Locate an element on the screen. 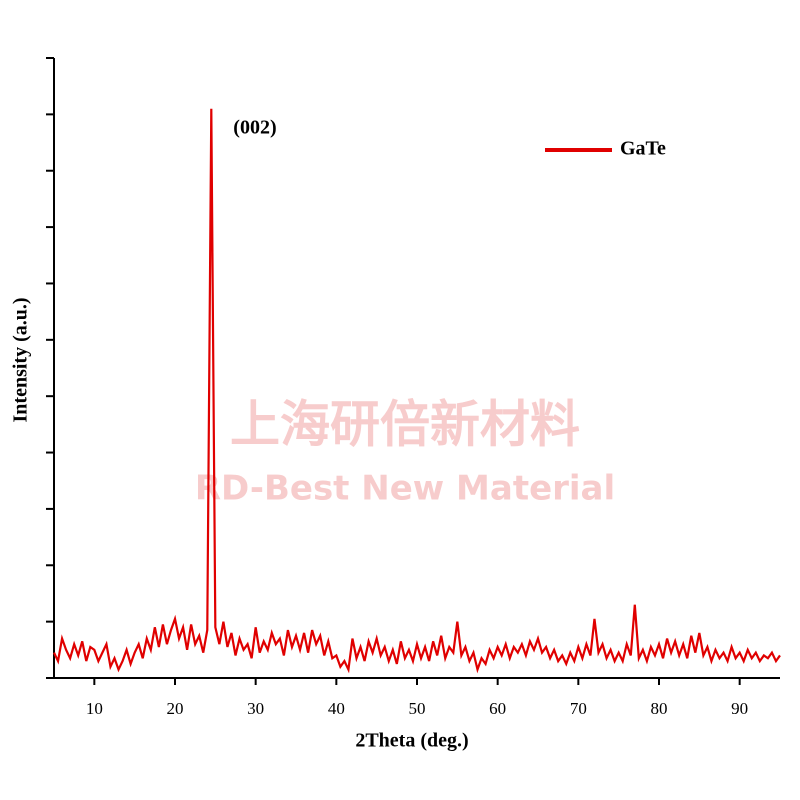  annotation: (002) is located at coordinates (254, 127).